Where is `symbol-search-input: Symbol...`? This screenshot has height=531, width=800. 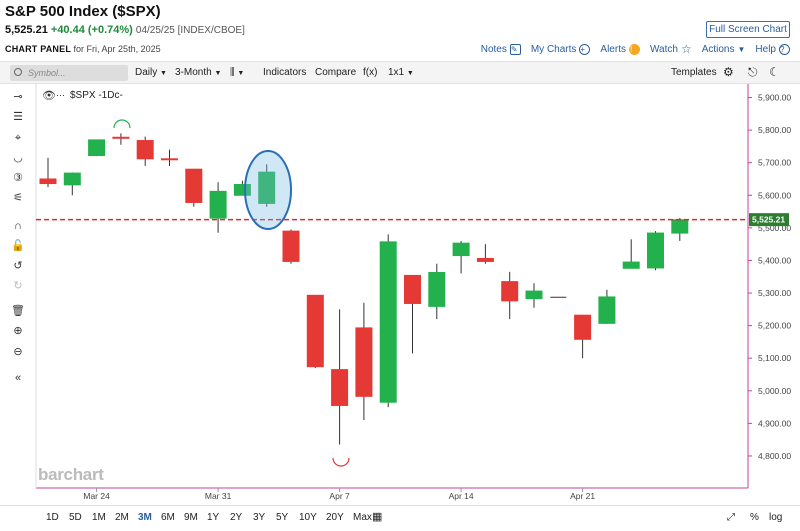
symbol-search-input: Symbol... is located at coordinates (69, 73).